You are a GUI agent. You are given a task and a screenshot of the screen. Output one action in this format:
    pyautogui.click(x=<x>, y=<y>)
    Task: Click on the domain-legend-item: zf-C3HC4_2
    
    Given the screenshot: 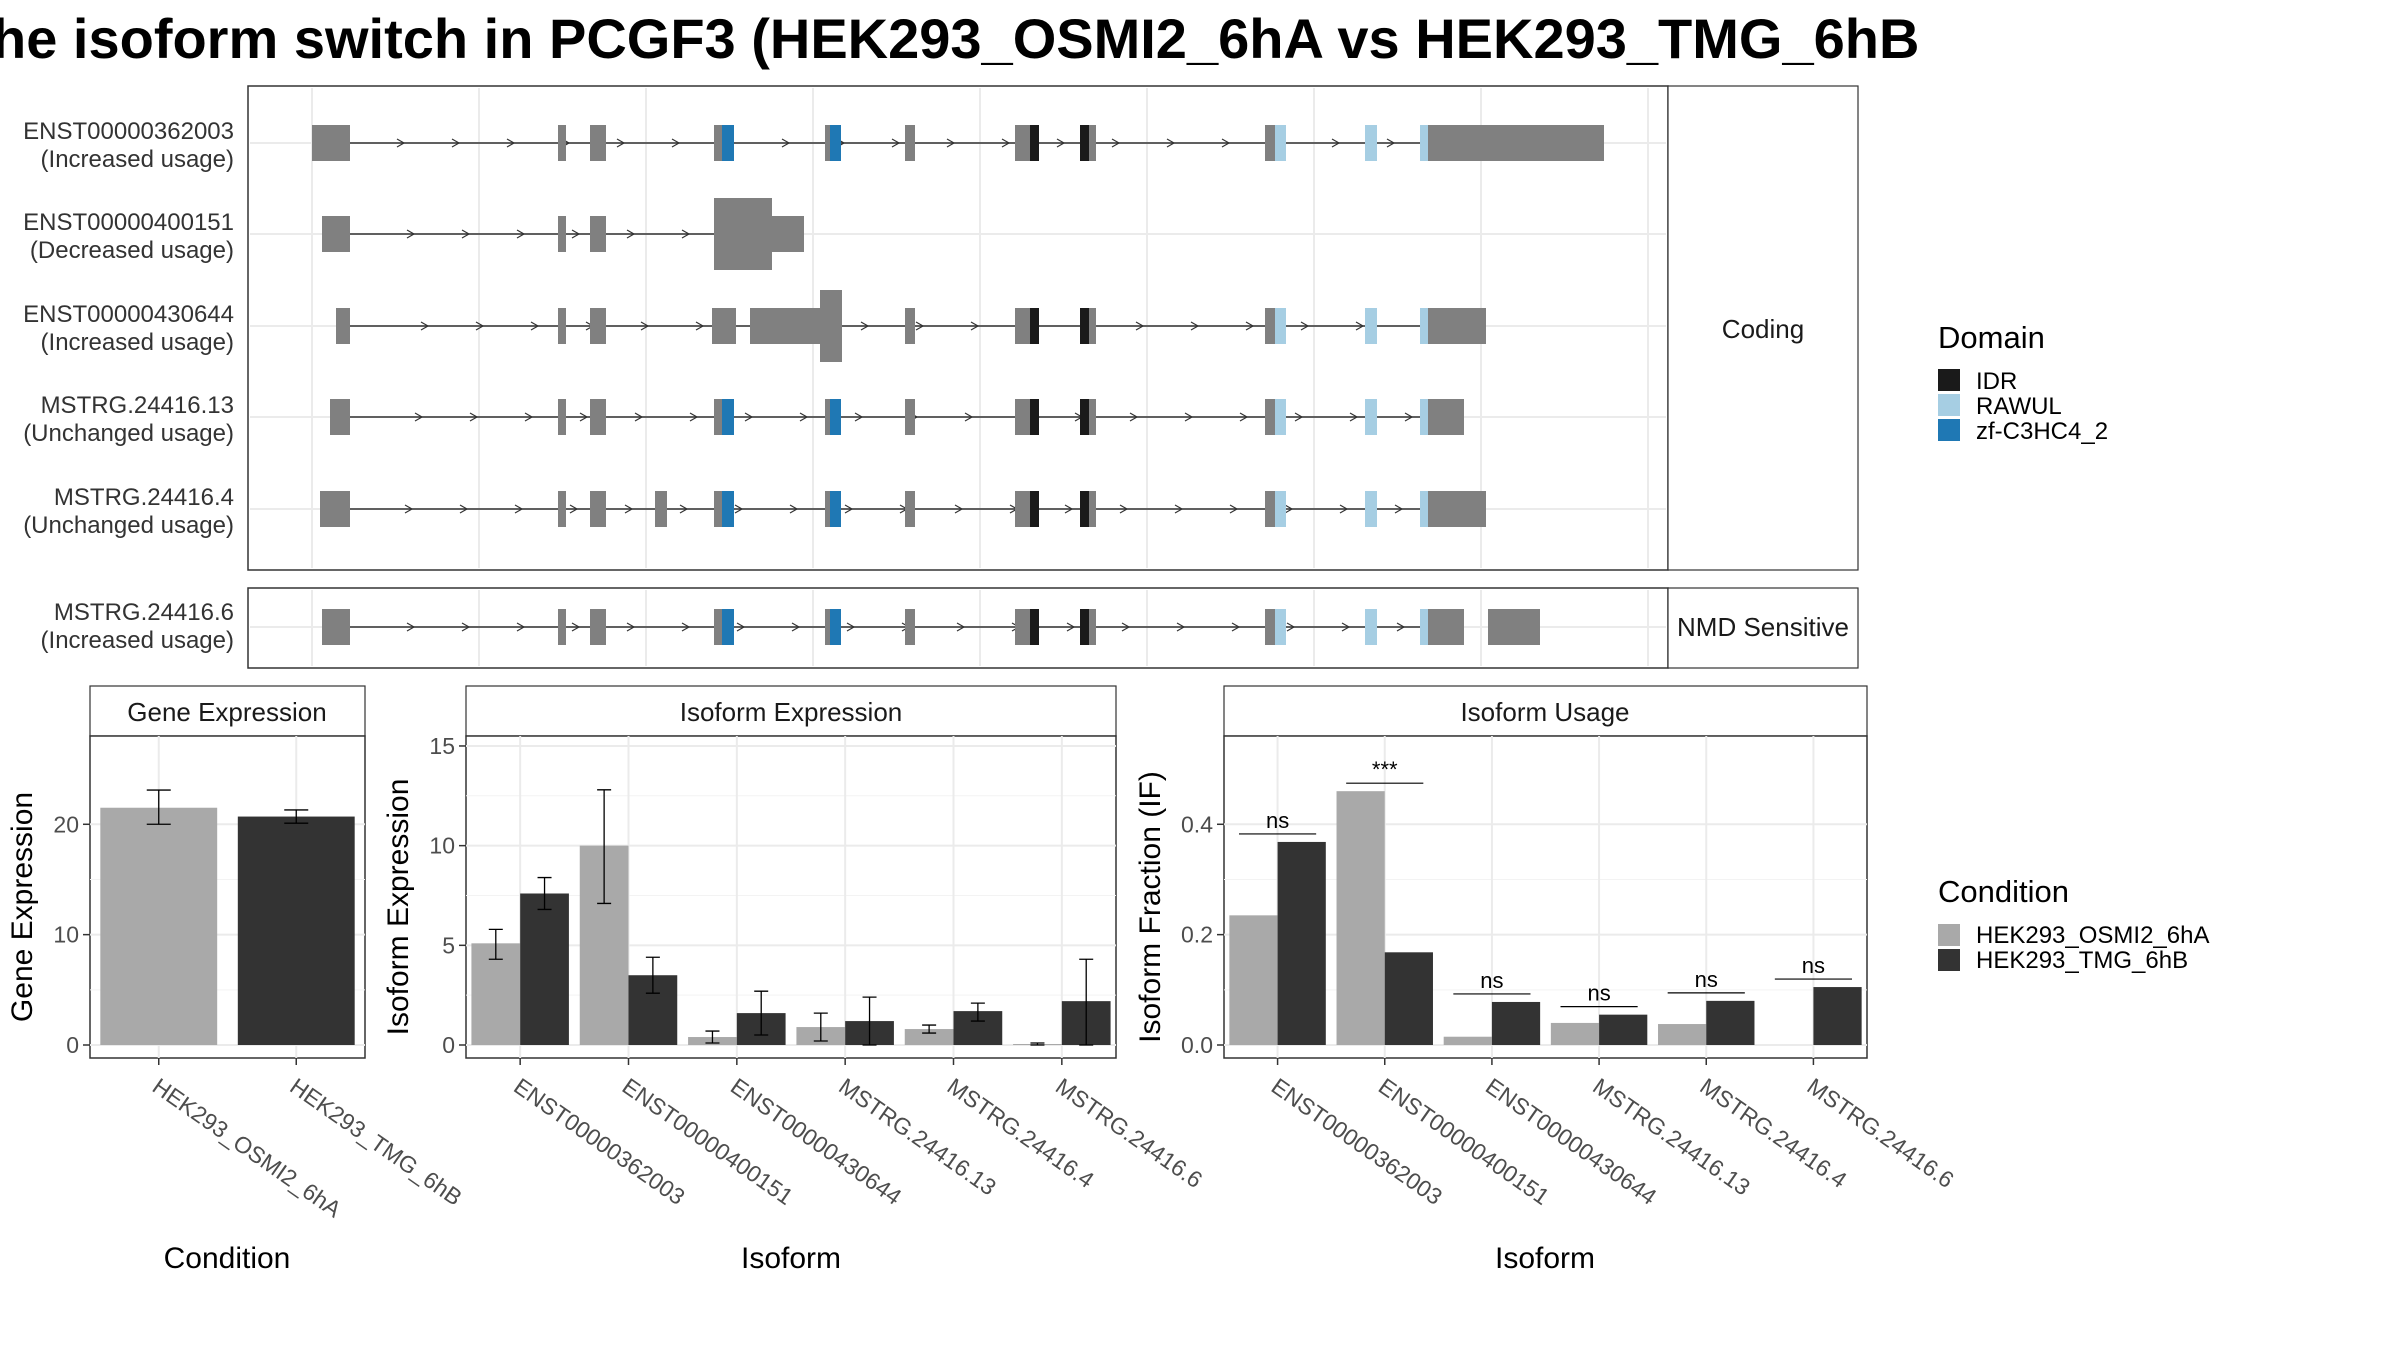 What is the action you would take?
    pyautogui.click(x=2042, y=431)
    